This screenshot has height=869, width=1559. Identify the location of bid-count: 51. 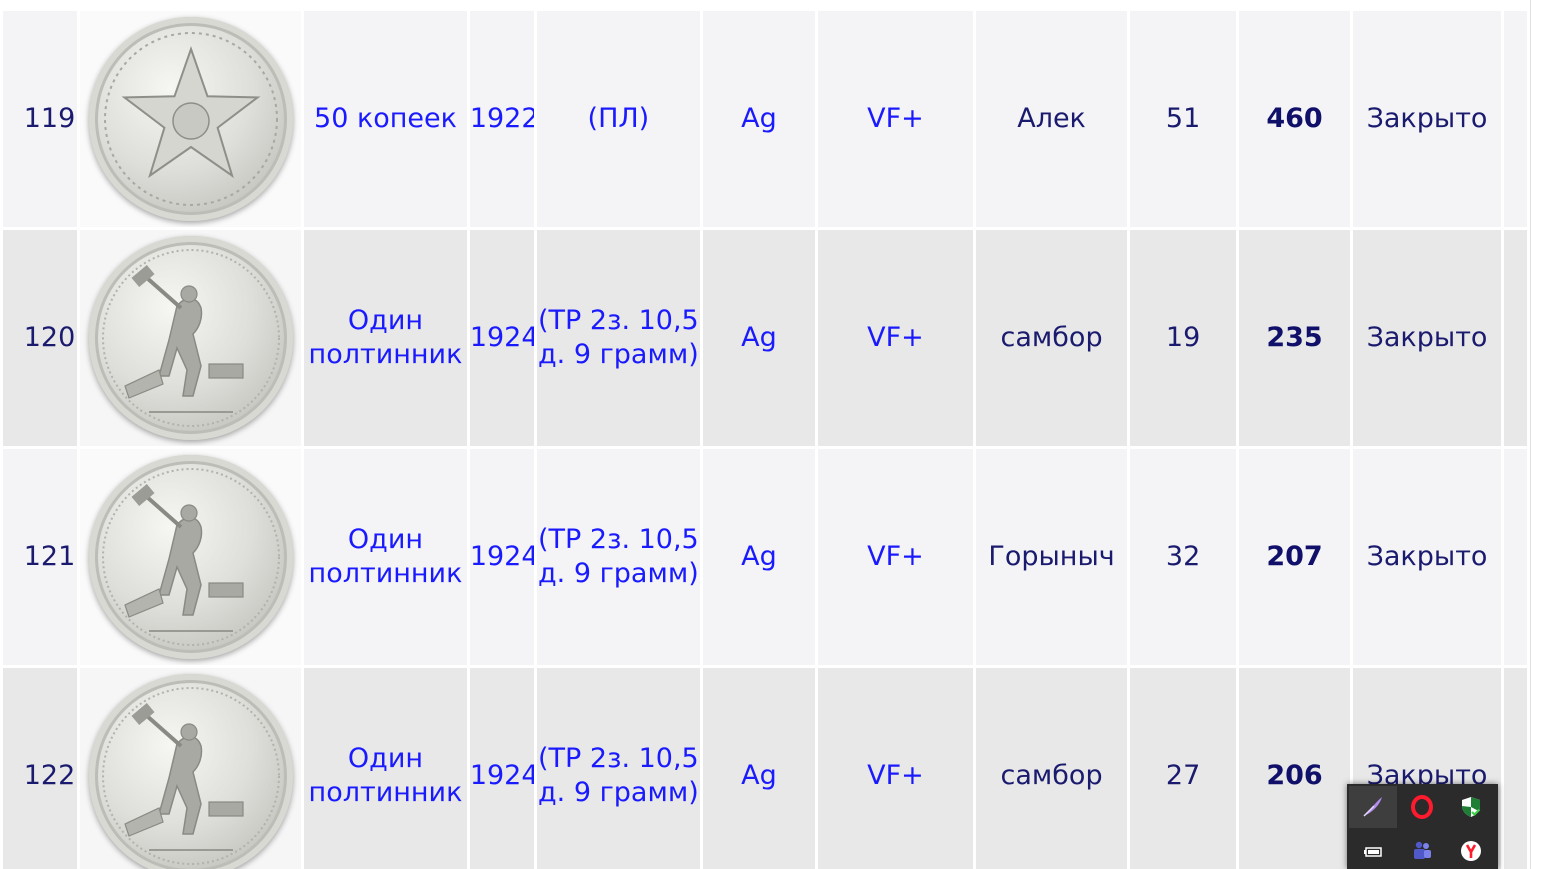
(1183, 119).